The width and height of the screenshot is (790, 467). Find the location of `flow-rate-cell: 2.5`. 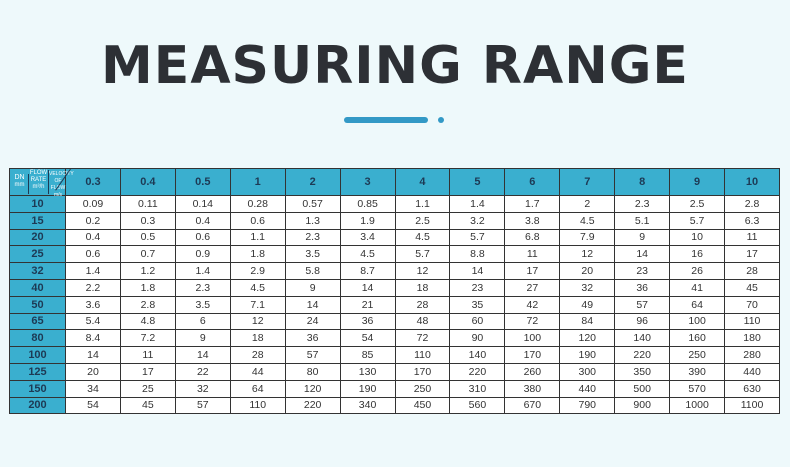

flow-rate-cell: 2.5 is located at coordinates (422, 220).